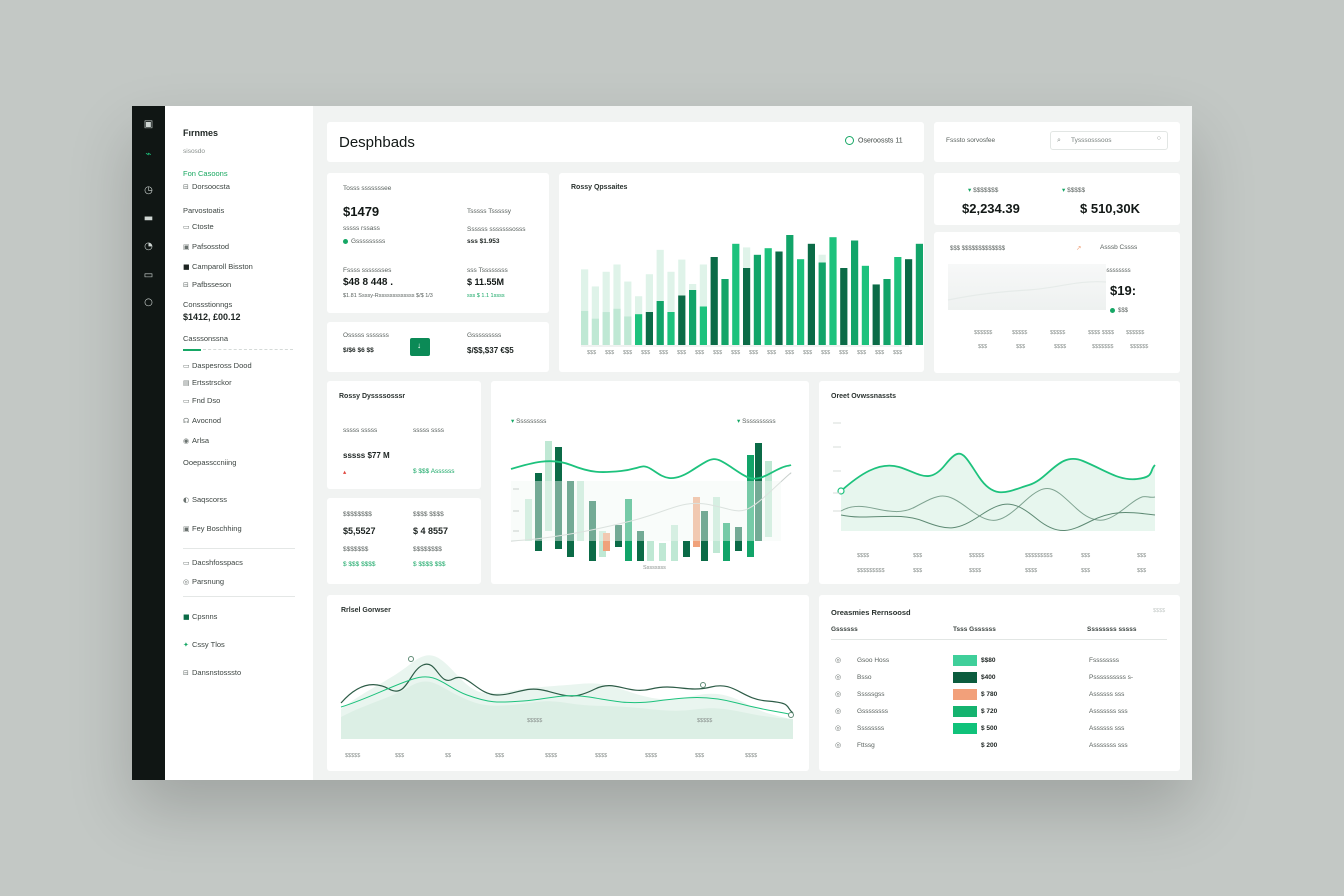 Image resolution: width=1344 pixels, height=896 pixels. I want to click on sidebar-item-label: Fnd Dso, so click(206, 400).